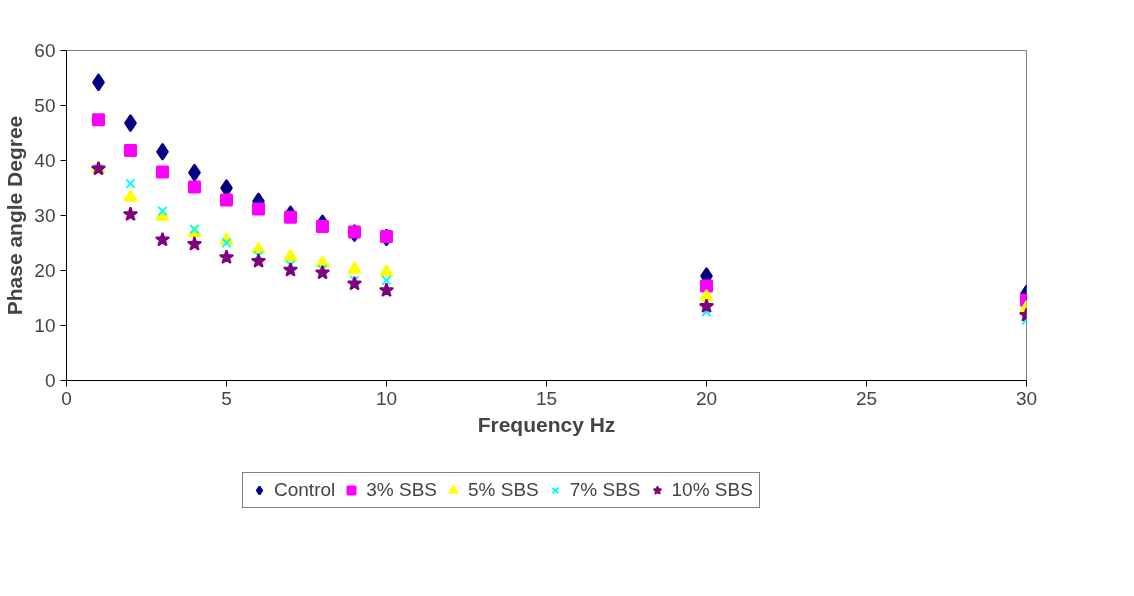 Image resolution: width=1134 pixels, height=596 pixels. What do you see at coordinates (45, 270) in the screenshot?
I see `y-tick-label: 20` at bounding box center [45, 270].